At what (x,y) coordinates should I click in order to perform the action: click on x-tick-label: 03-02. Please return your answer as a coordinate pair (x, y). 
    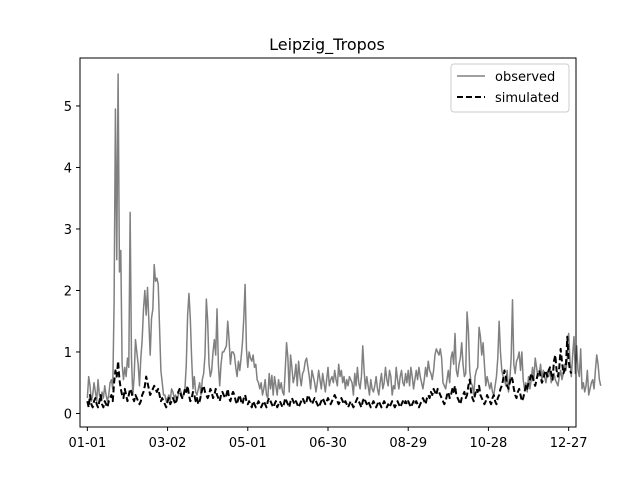
    Looking at the image, I should click on (168, 443).